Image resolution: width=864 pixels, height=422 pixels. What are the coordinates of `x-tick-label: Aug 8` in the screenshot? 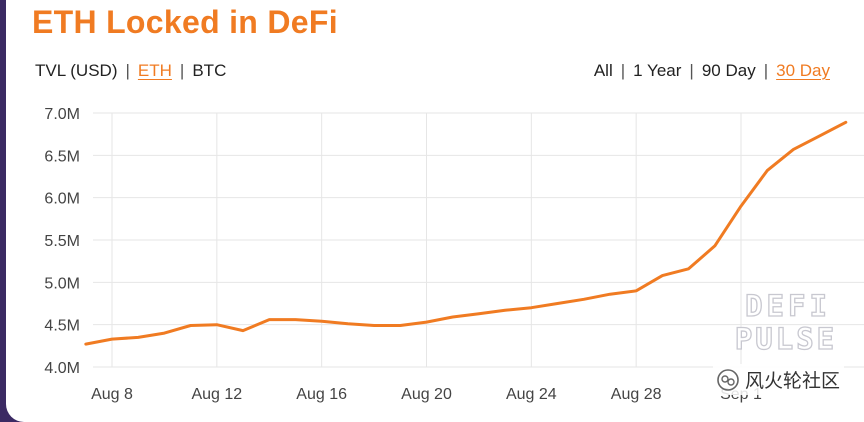 It's located at (112, 394).